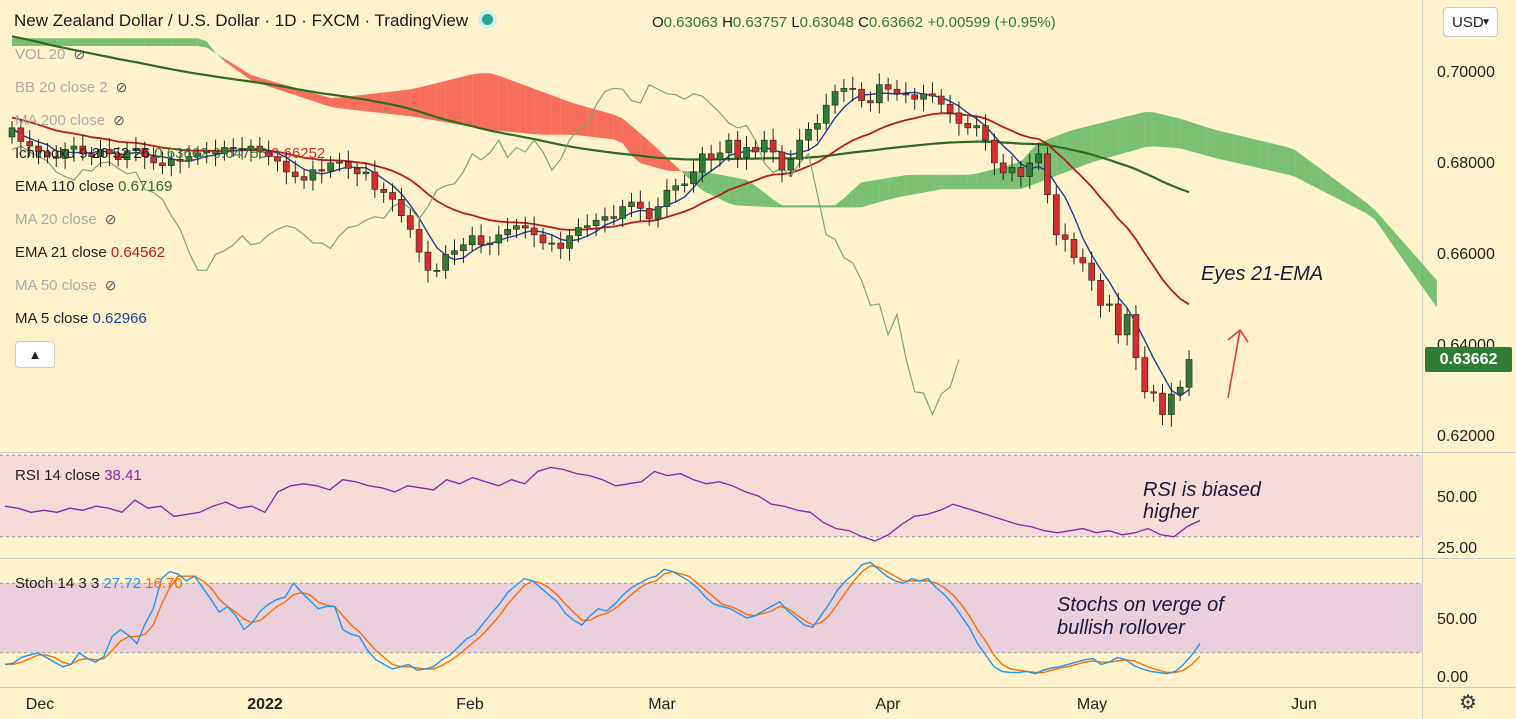 Image resolution: width=1516 pixels, height=719 pixels. I want to click on legend-ema-110-close: EMA 110 close 0.67169, so click(93, 186).